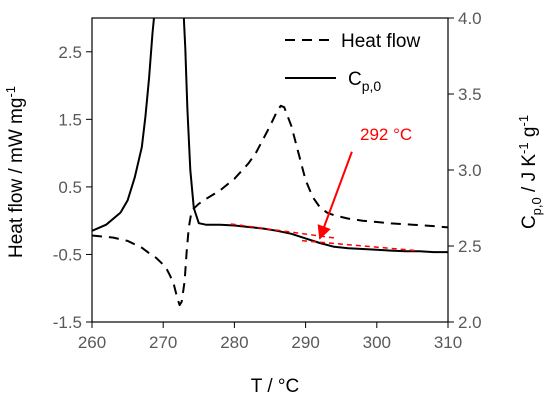 This screenshot has width=550, height=401. Describe the element at coordinates (70, 119) in the screenshot. I see `y-left-tick-label: 1.5` at that location.